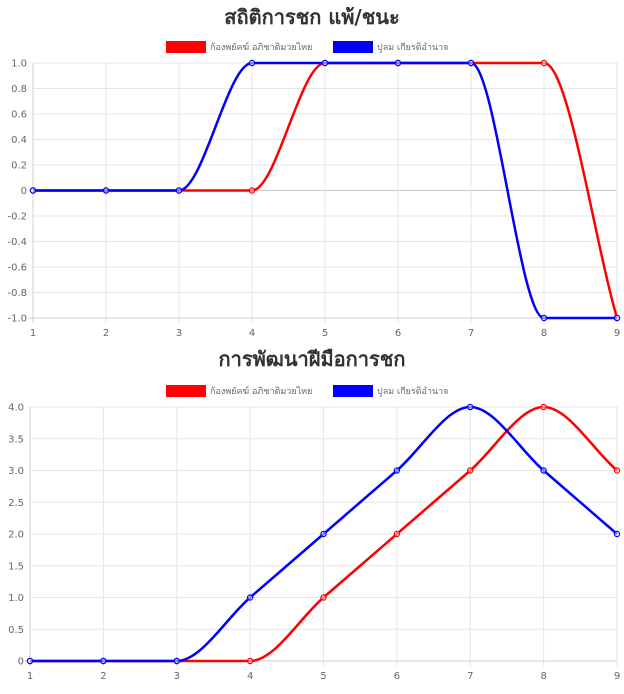  What do you see at coordinates (17, 268) in the screenshot?
I see `y-tick-label: -0.6` at bounding box center [17, 268].